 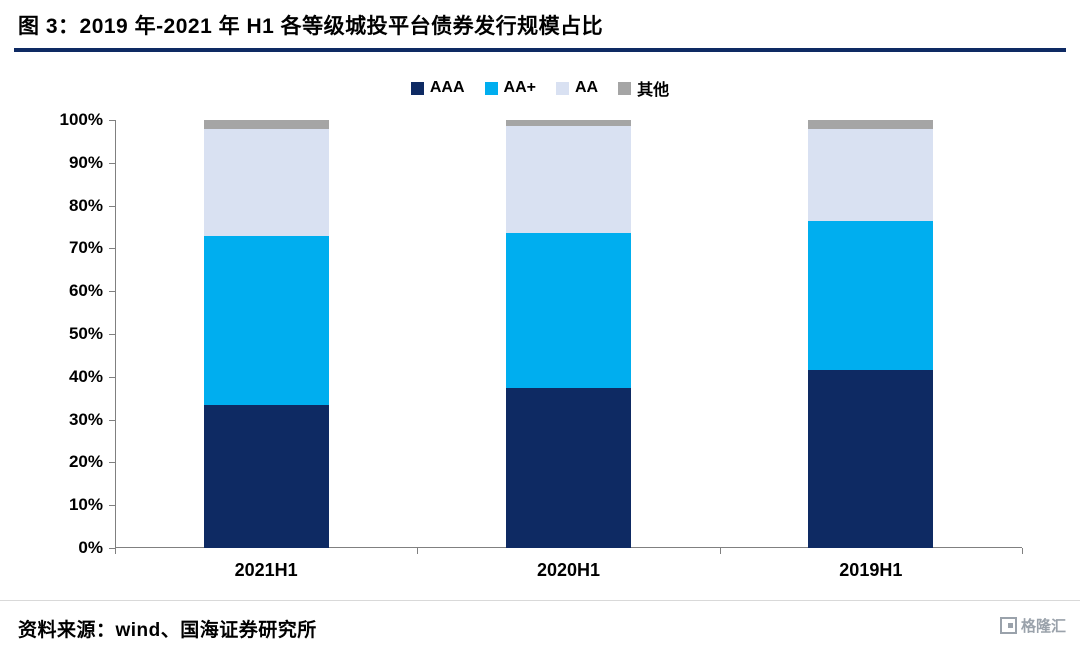 I want to click on bar-segment-AAA-2019H1, so click(x=871, y=459).